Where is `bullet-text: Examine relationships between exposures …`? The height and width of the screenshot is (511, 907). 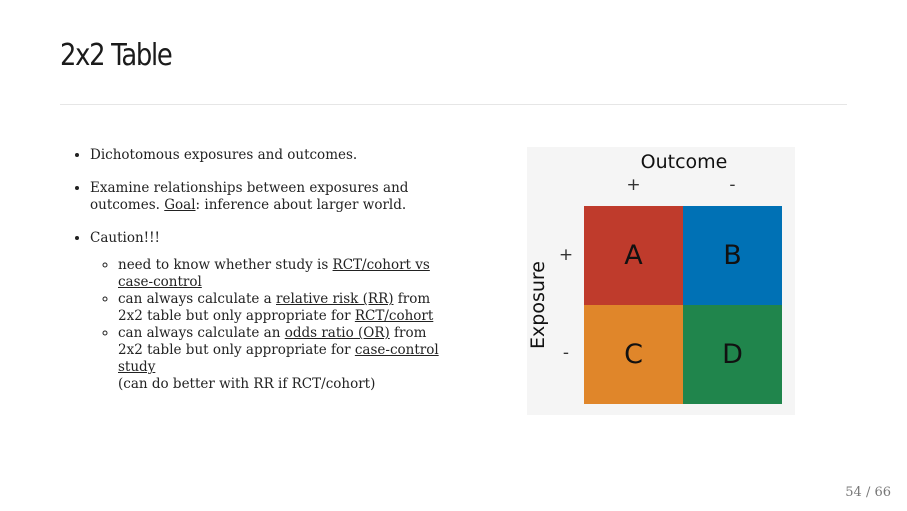
bullet-text: Examine relationships between exposures … is located at coordinates (249, 196).